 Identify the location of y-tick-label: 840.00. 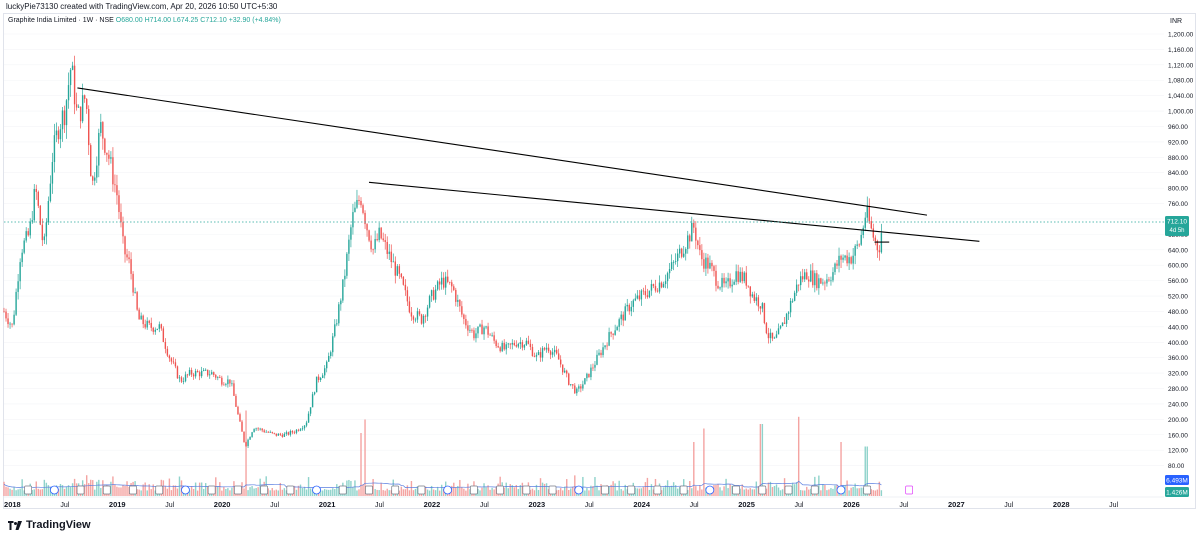
(1178, 173).